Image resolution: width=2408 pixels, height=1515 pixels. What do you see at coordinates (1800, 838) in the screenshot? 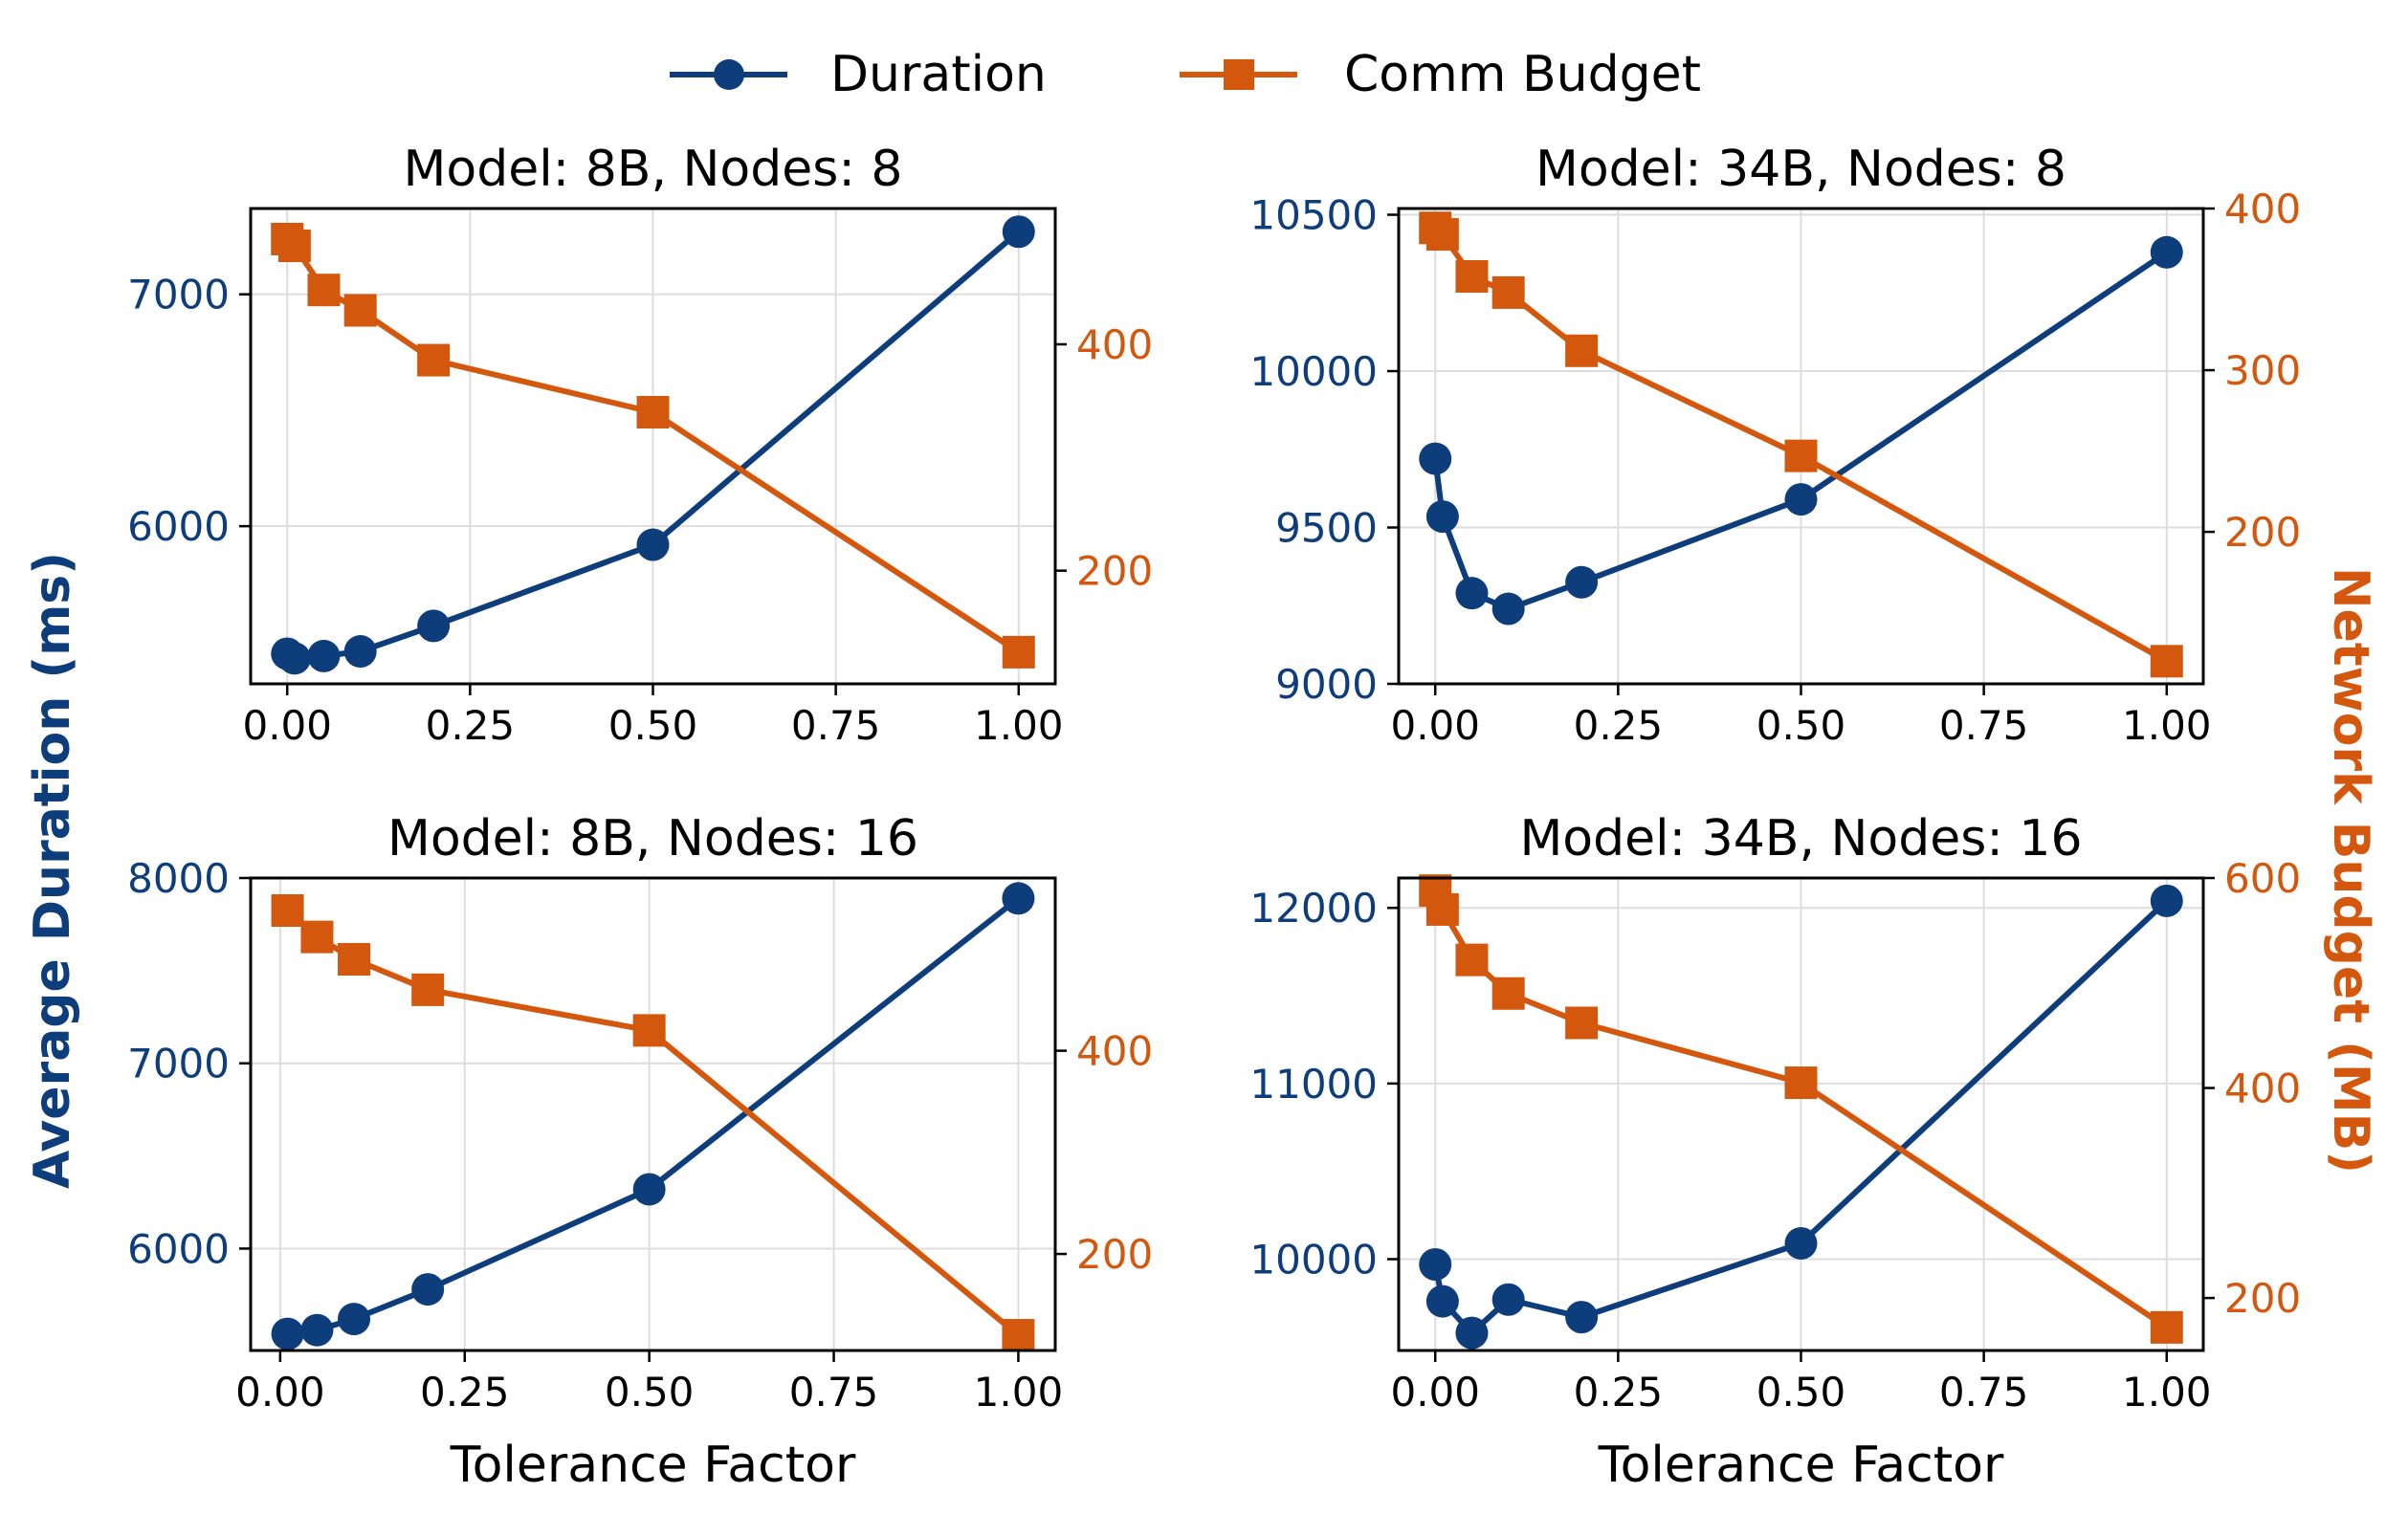
I see `panel-title: Model: 34B, Nodes: 16` at bounding box center [1800, 838].